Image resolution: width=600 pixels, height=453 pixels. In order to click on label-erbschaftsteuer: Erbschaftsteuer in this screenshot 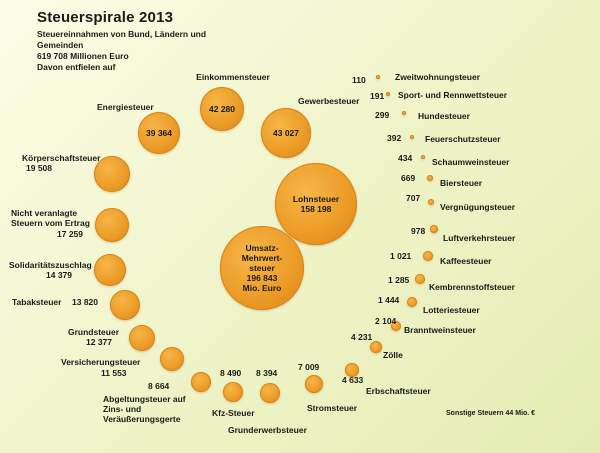, I will do `click(398, 391)`.